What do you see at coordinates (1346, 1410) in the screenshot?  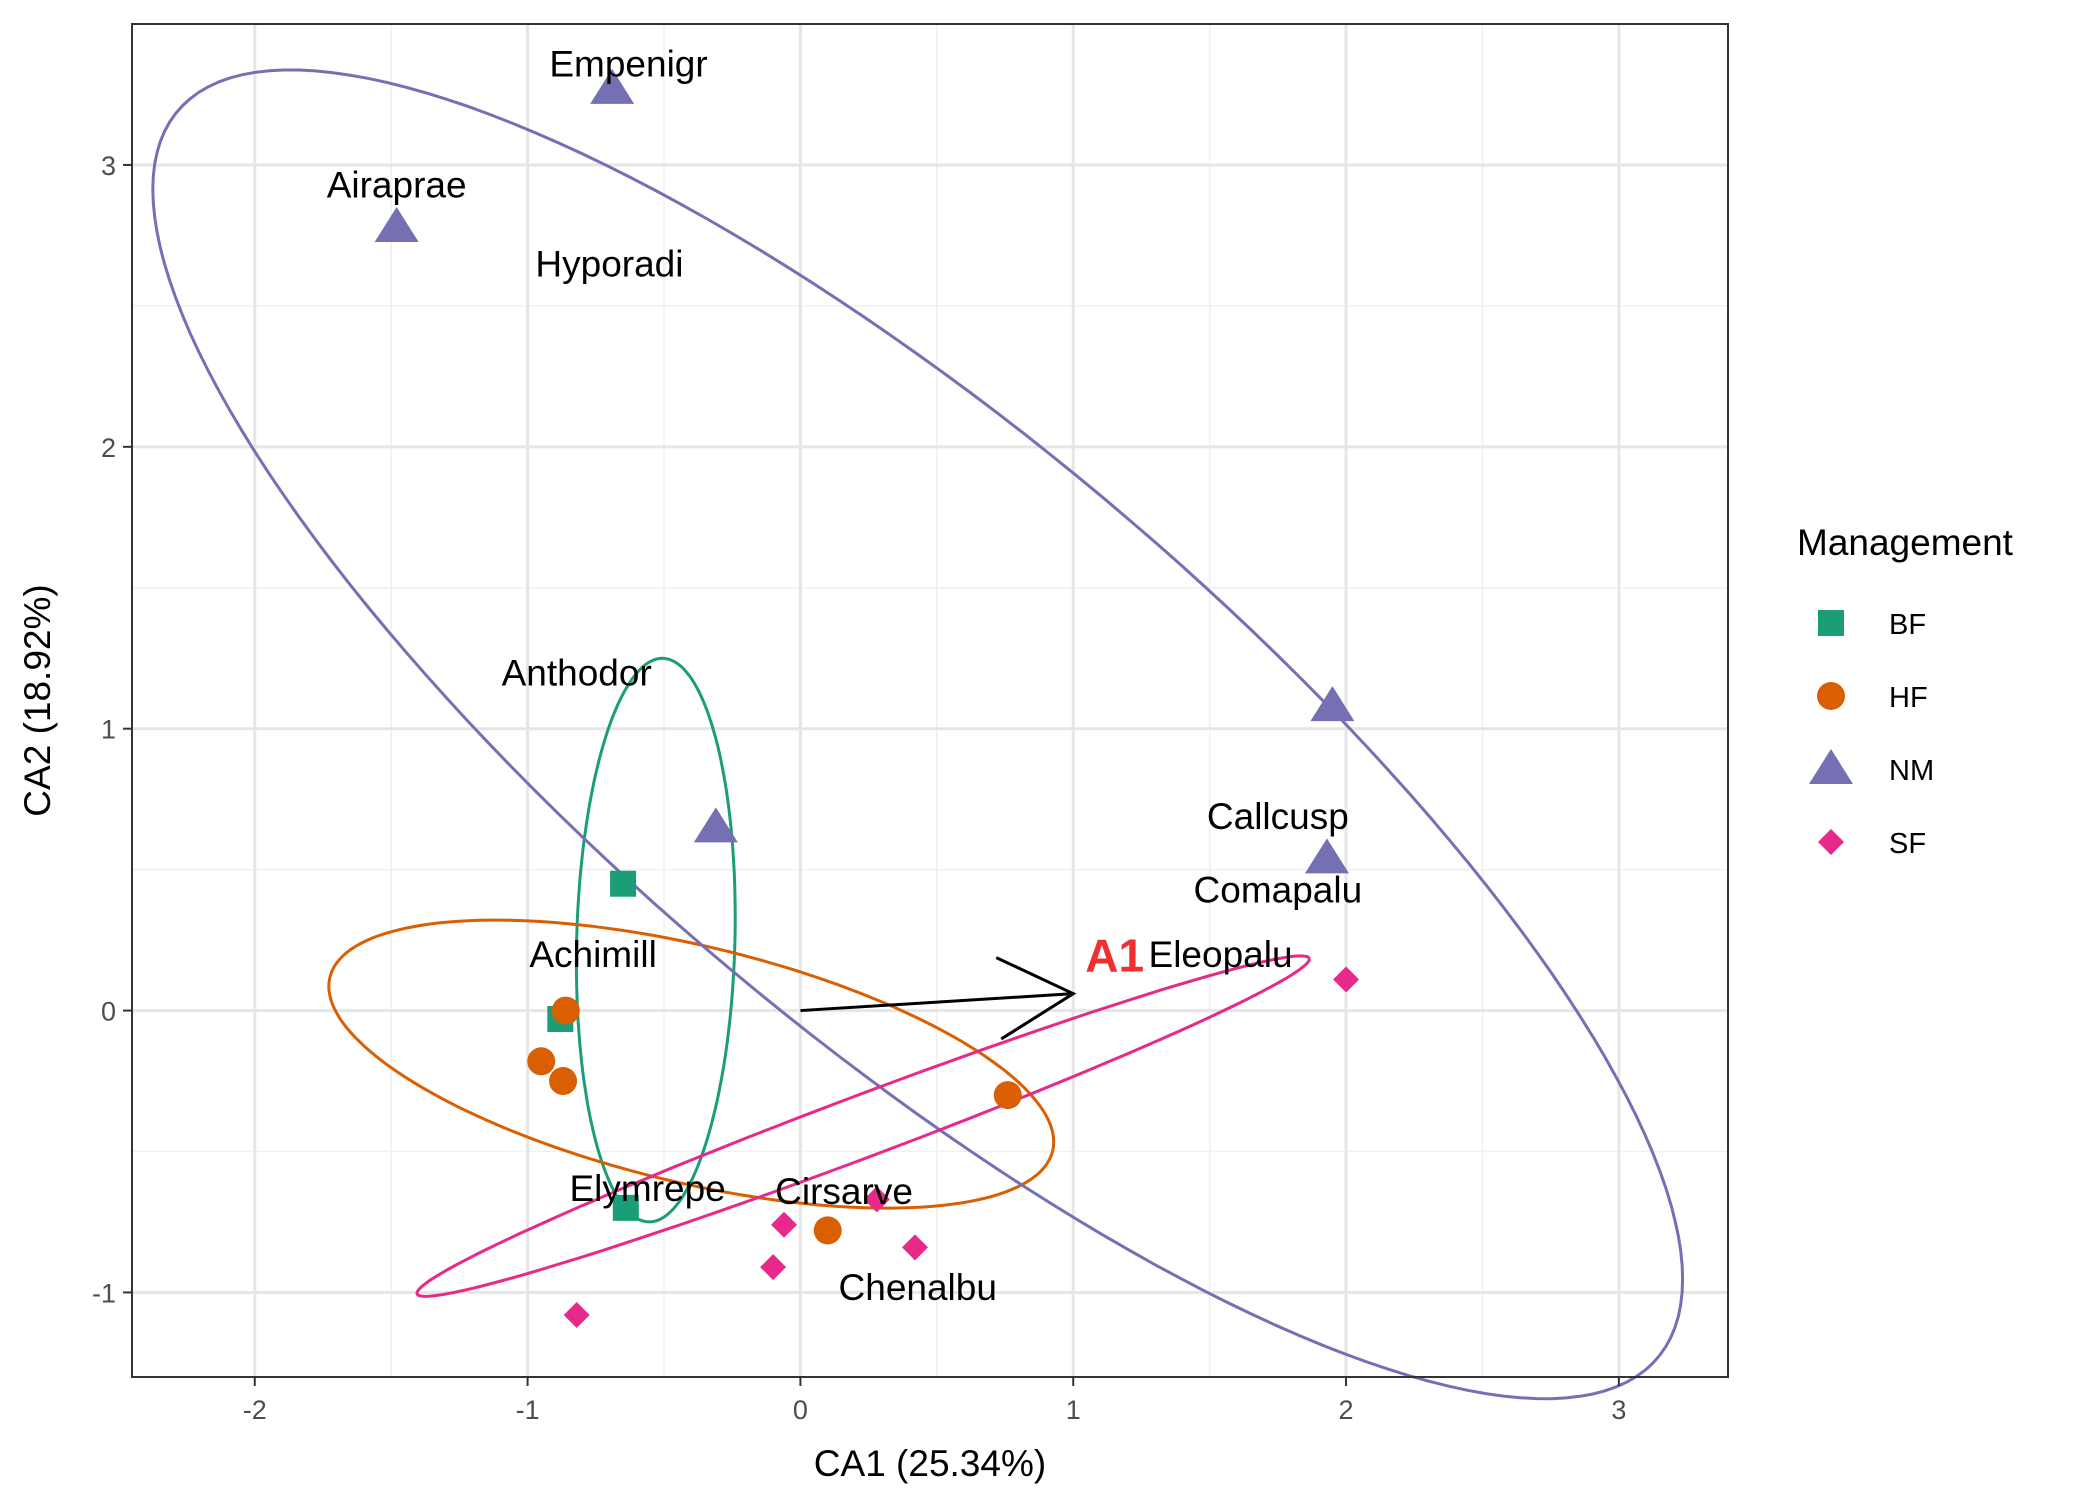 I see `x-tick-label: 2` at bounding box center [1346, 1410].